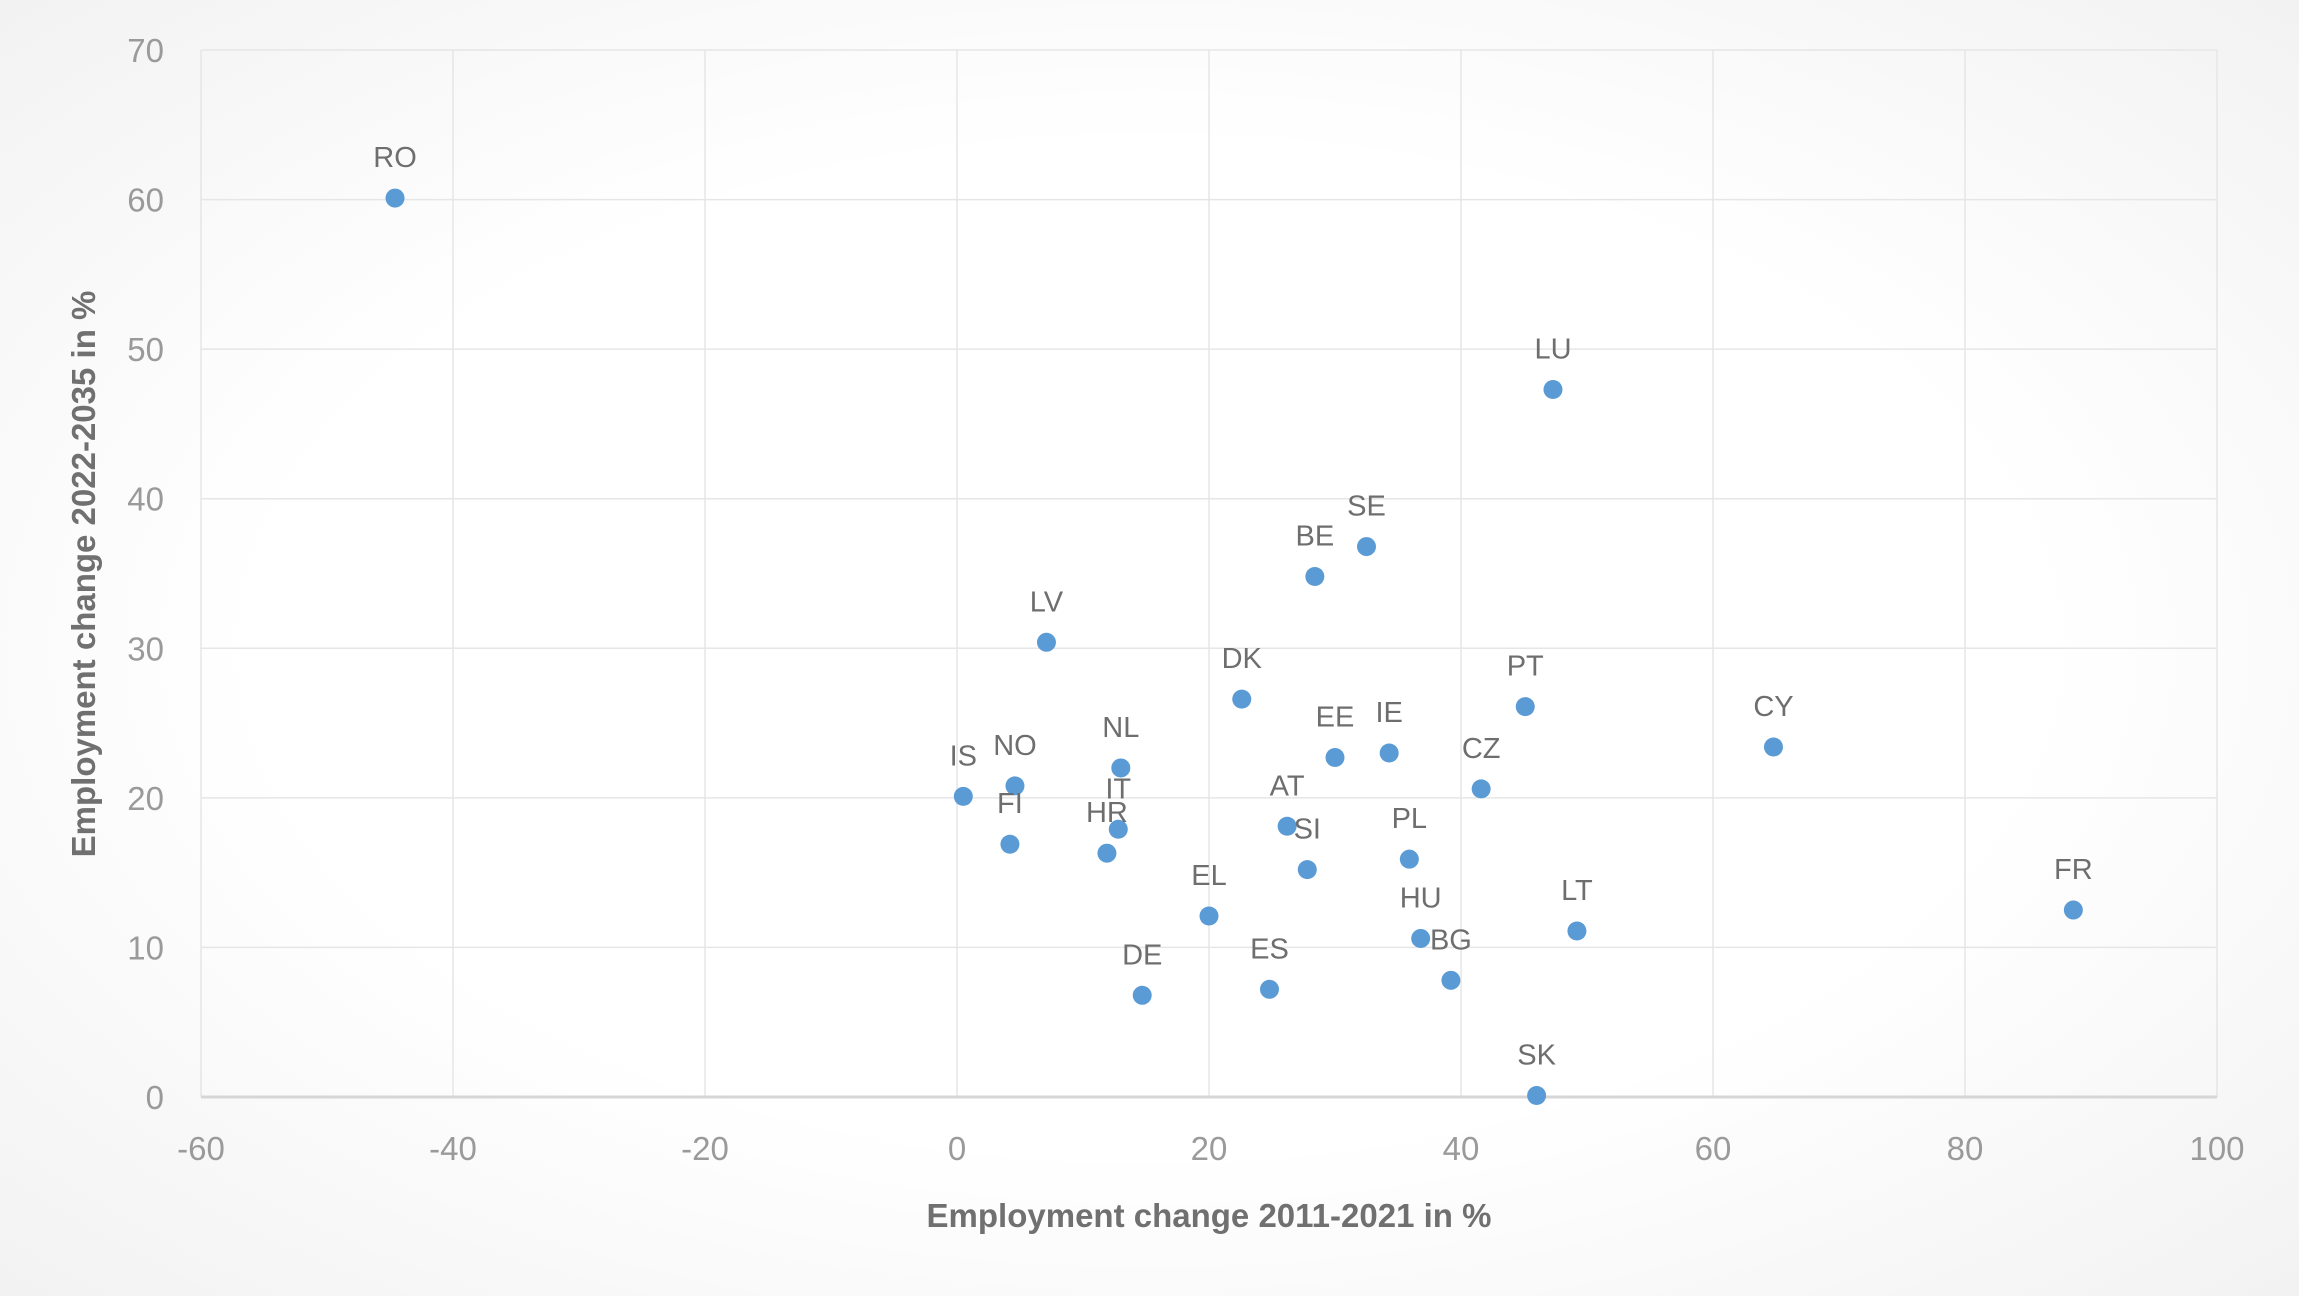  I want to click on data-label-lt: LT, so click(1577, 891).